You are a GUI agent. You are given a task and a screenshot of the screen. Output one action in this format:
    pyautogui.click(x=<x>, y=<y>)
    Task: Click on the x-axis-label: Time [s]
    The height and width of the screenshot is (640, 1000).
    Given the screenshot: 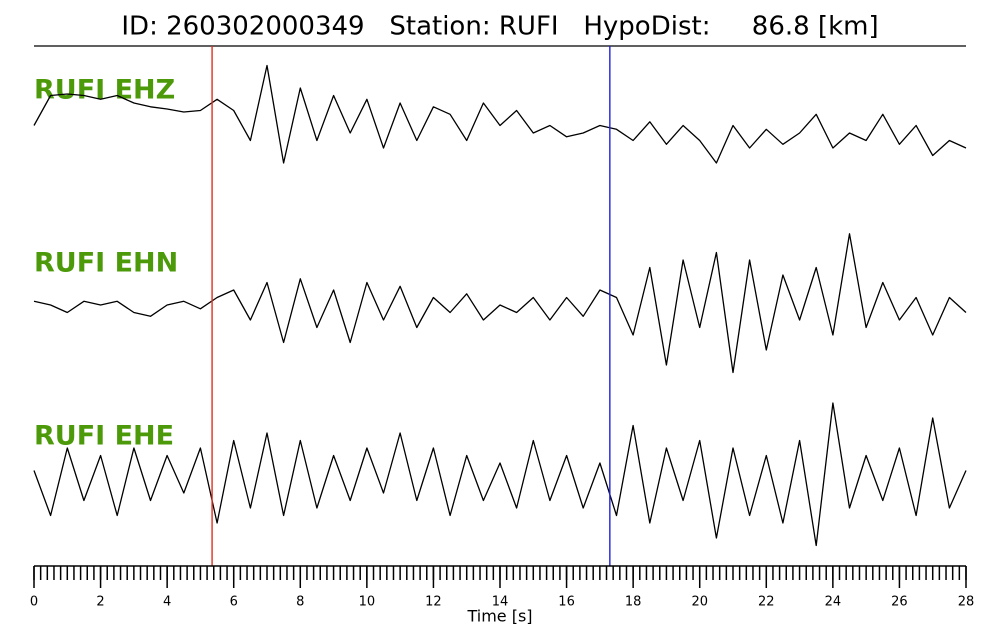 What is the action you would take?
    pyautogui.click(x=499, y=616)
    